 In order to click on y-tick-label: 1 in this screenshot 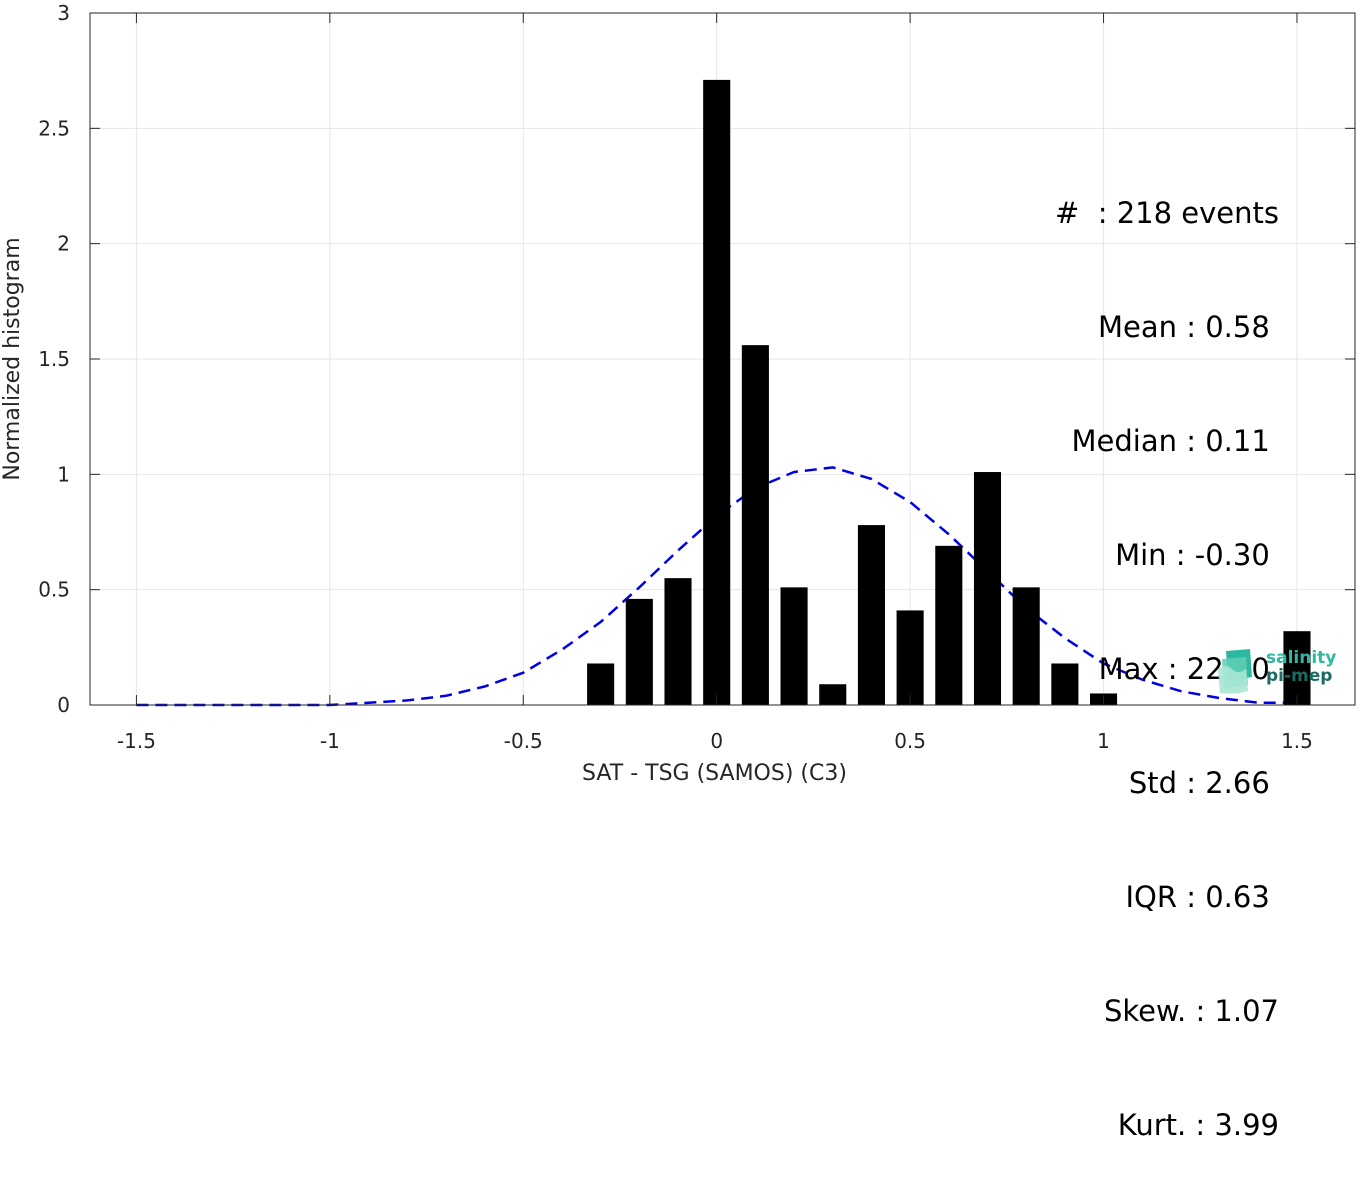, I will do `click(63, 474)`.